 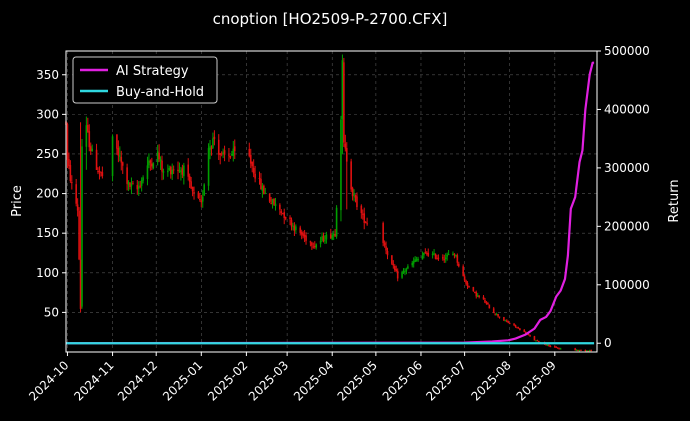 I want to click on y-tick-label: 50, so click(x=51, y=312).